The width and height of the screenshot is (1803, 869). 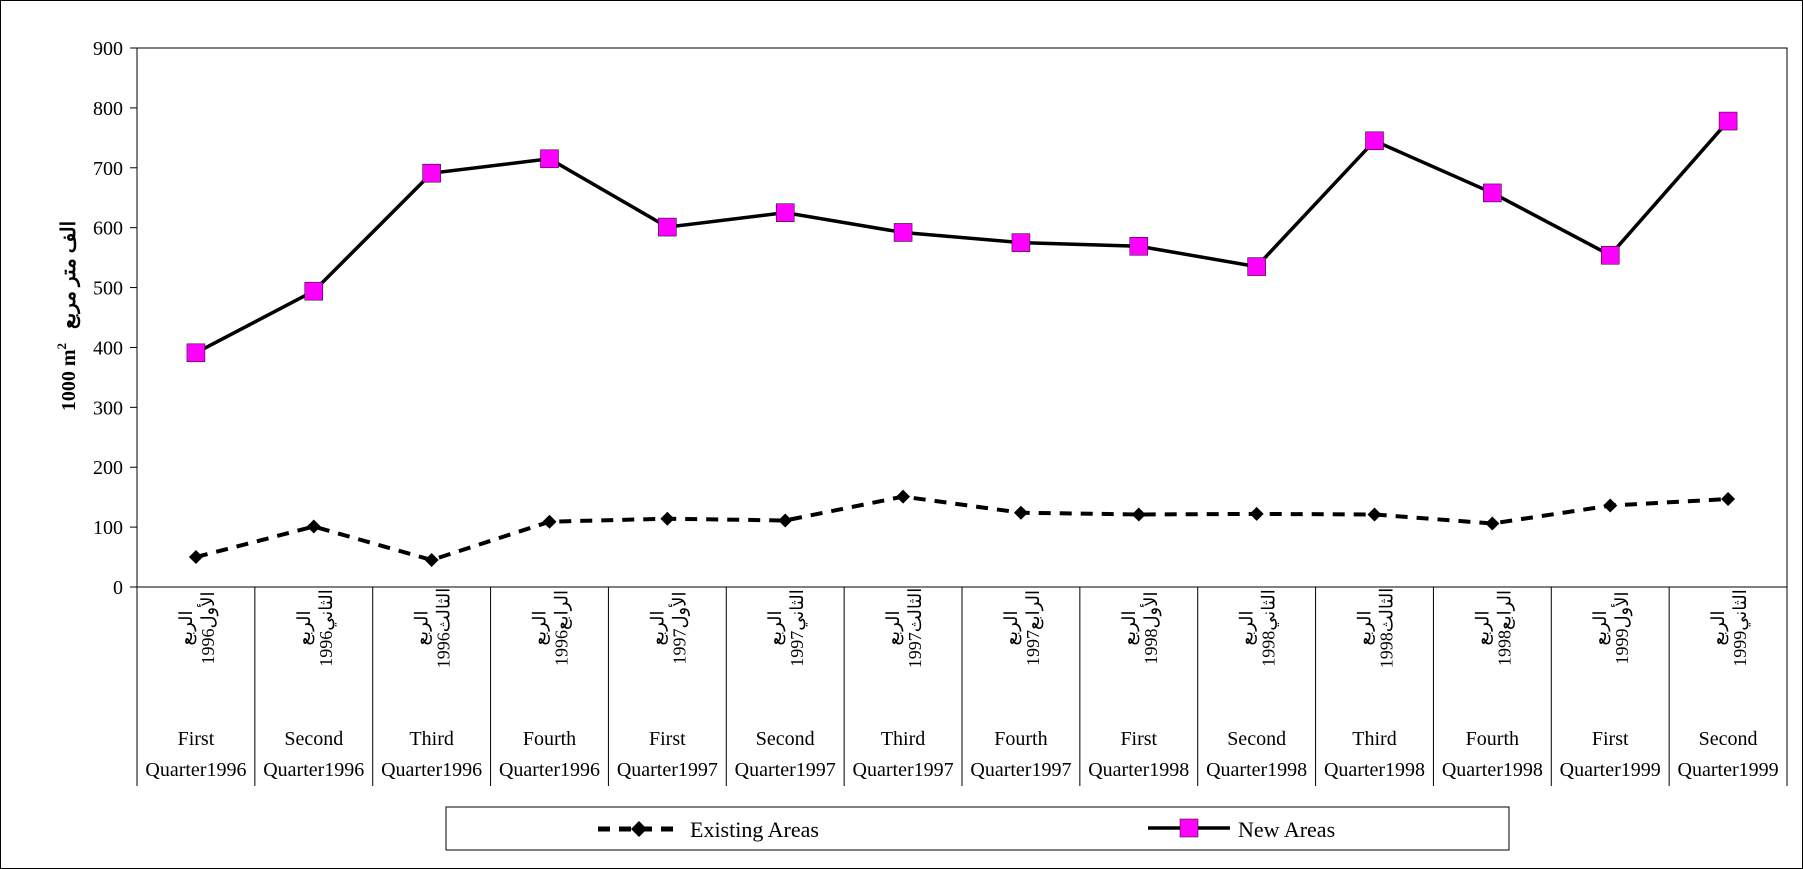 I want to click on category-arabic-line2: الثالث1996, so click(x=444, y=628).